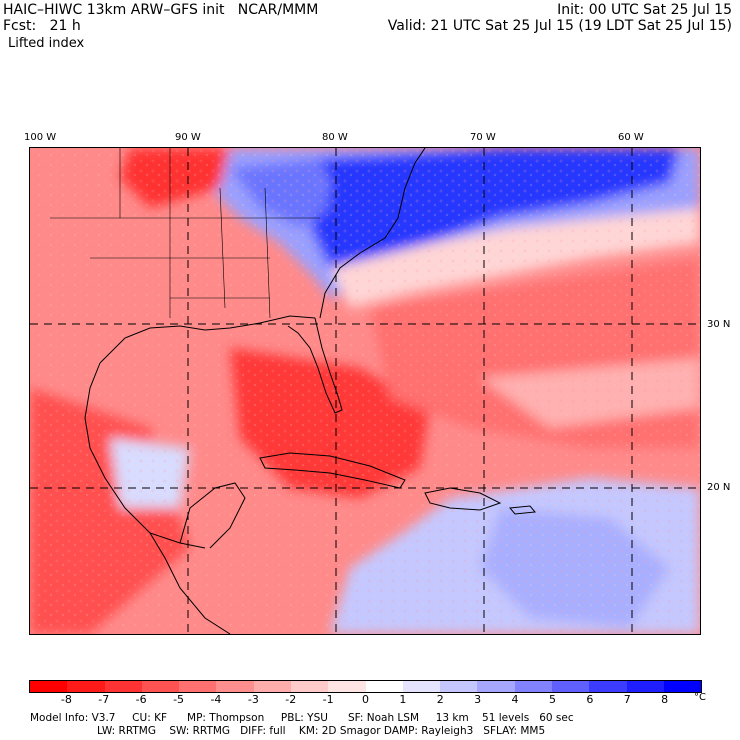  What do you see at coordinates (665, 699) in the screenshot?
I see `colorbar-tick-label: 8` at bounding box center [665, 699].